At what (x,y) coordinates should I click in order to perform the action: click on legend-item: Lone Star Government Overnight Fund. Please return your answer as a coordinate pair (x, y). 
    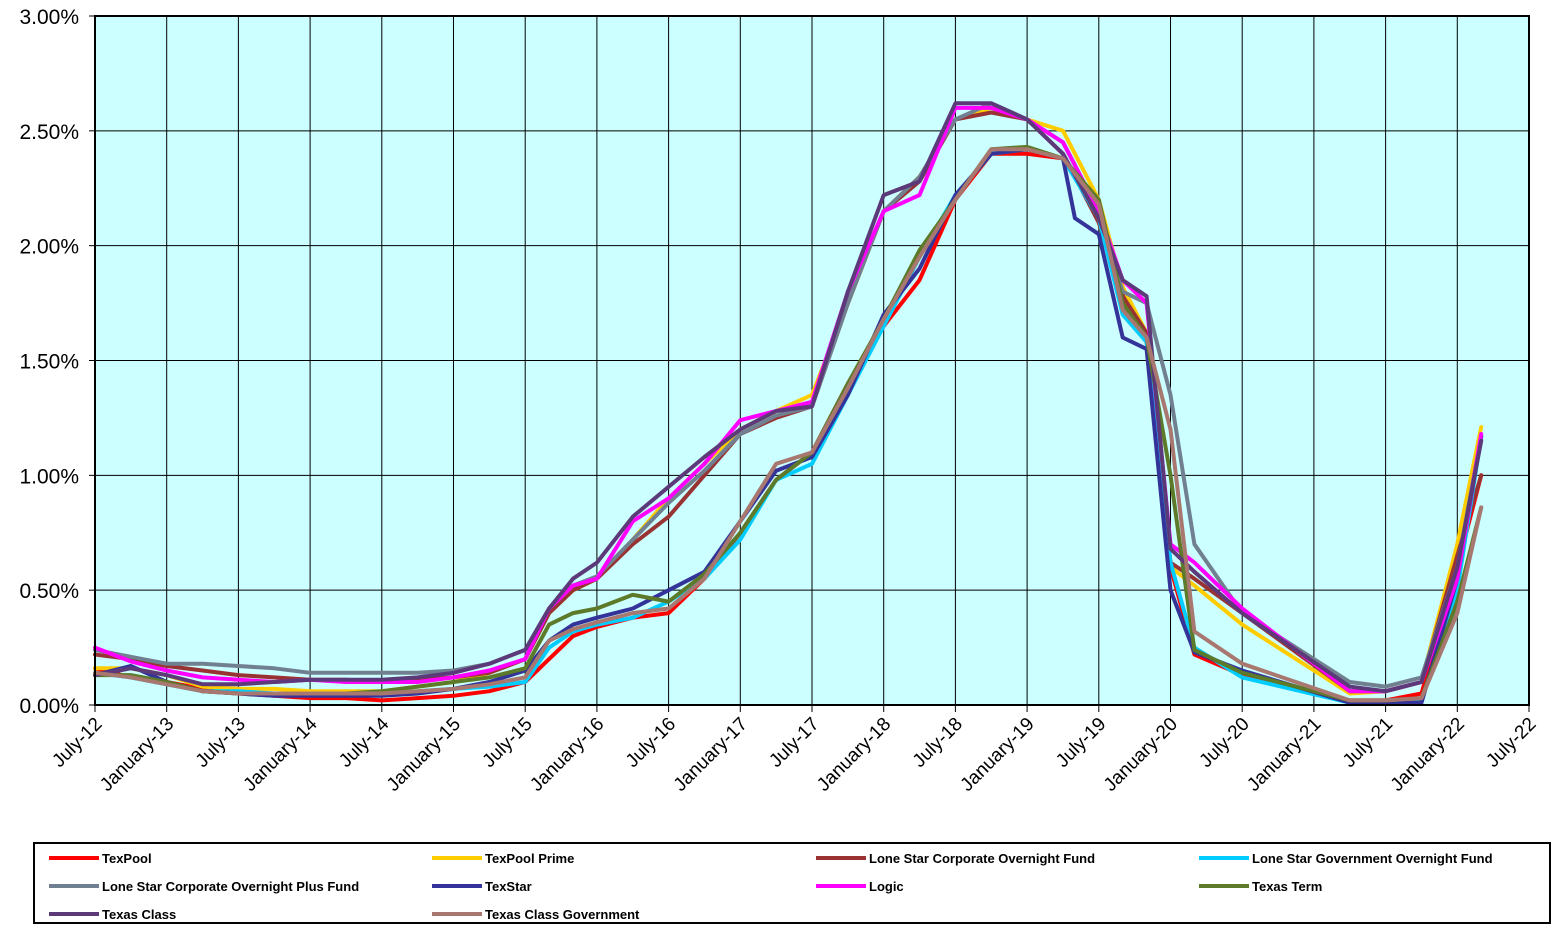
    Looking at the image, I should click on (1346, 858).